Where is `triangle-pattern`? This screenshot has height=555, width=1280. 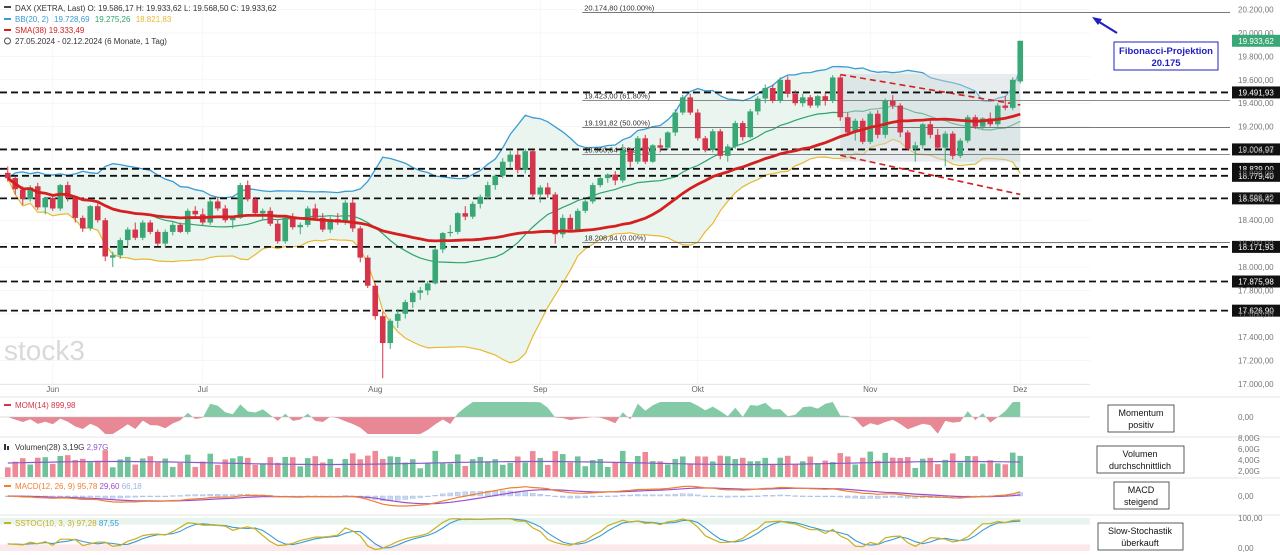 triangle-pattern is located at coordinates (930, 134).